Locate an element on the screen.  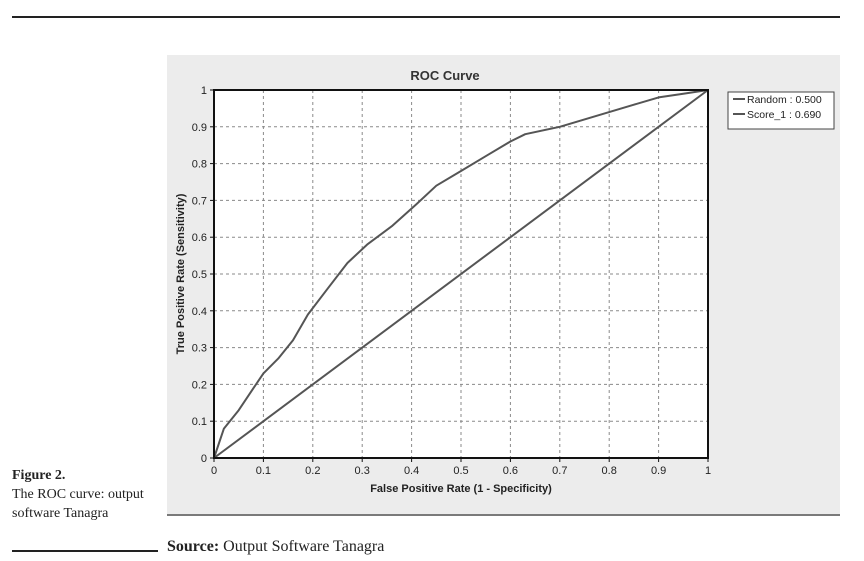
x-tick-label: 0.1 is located at coordinates (263, 471).